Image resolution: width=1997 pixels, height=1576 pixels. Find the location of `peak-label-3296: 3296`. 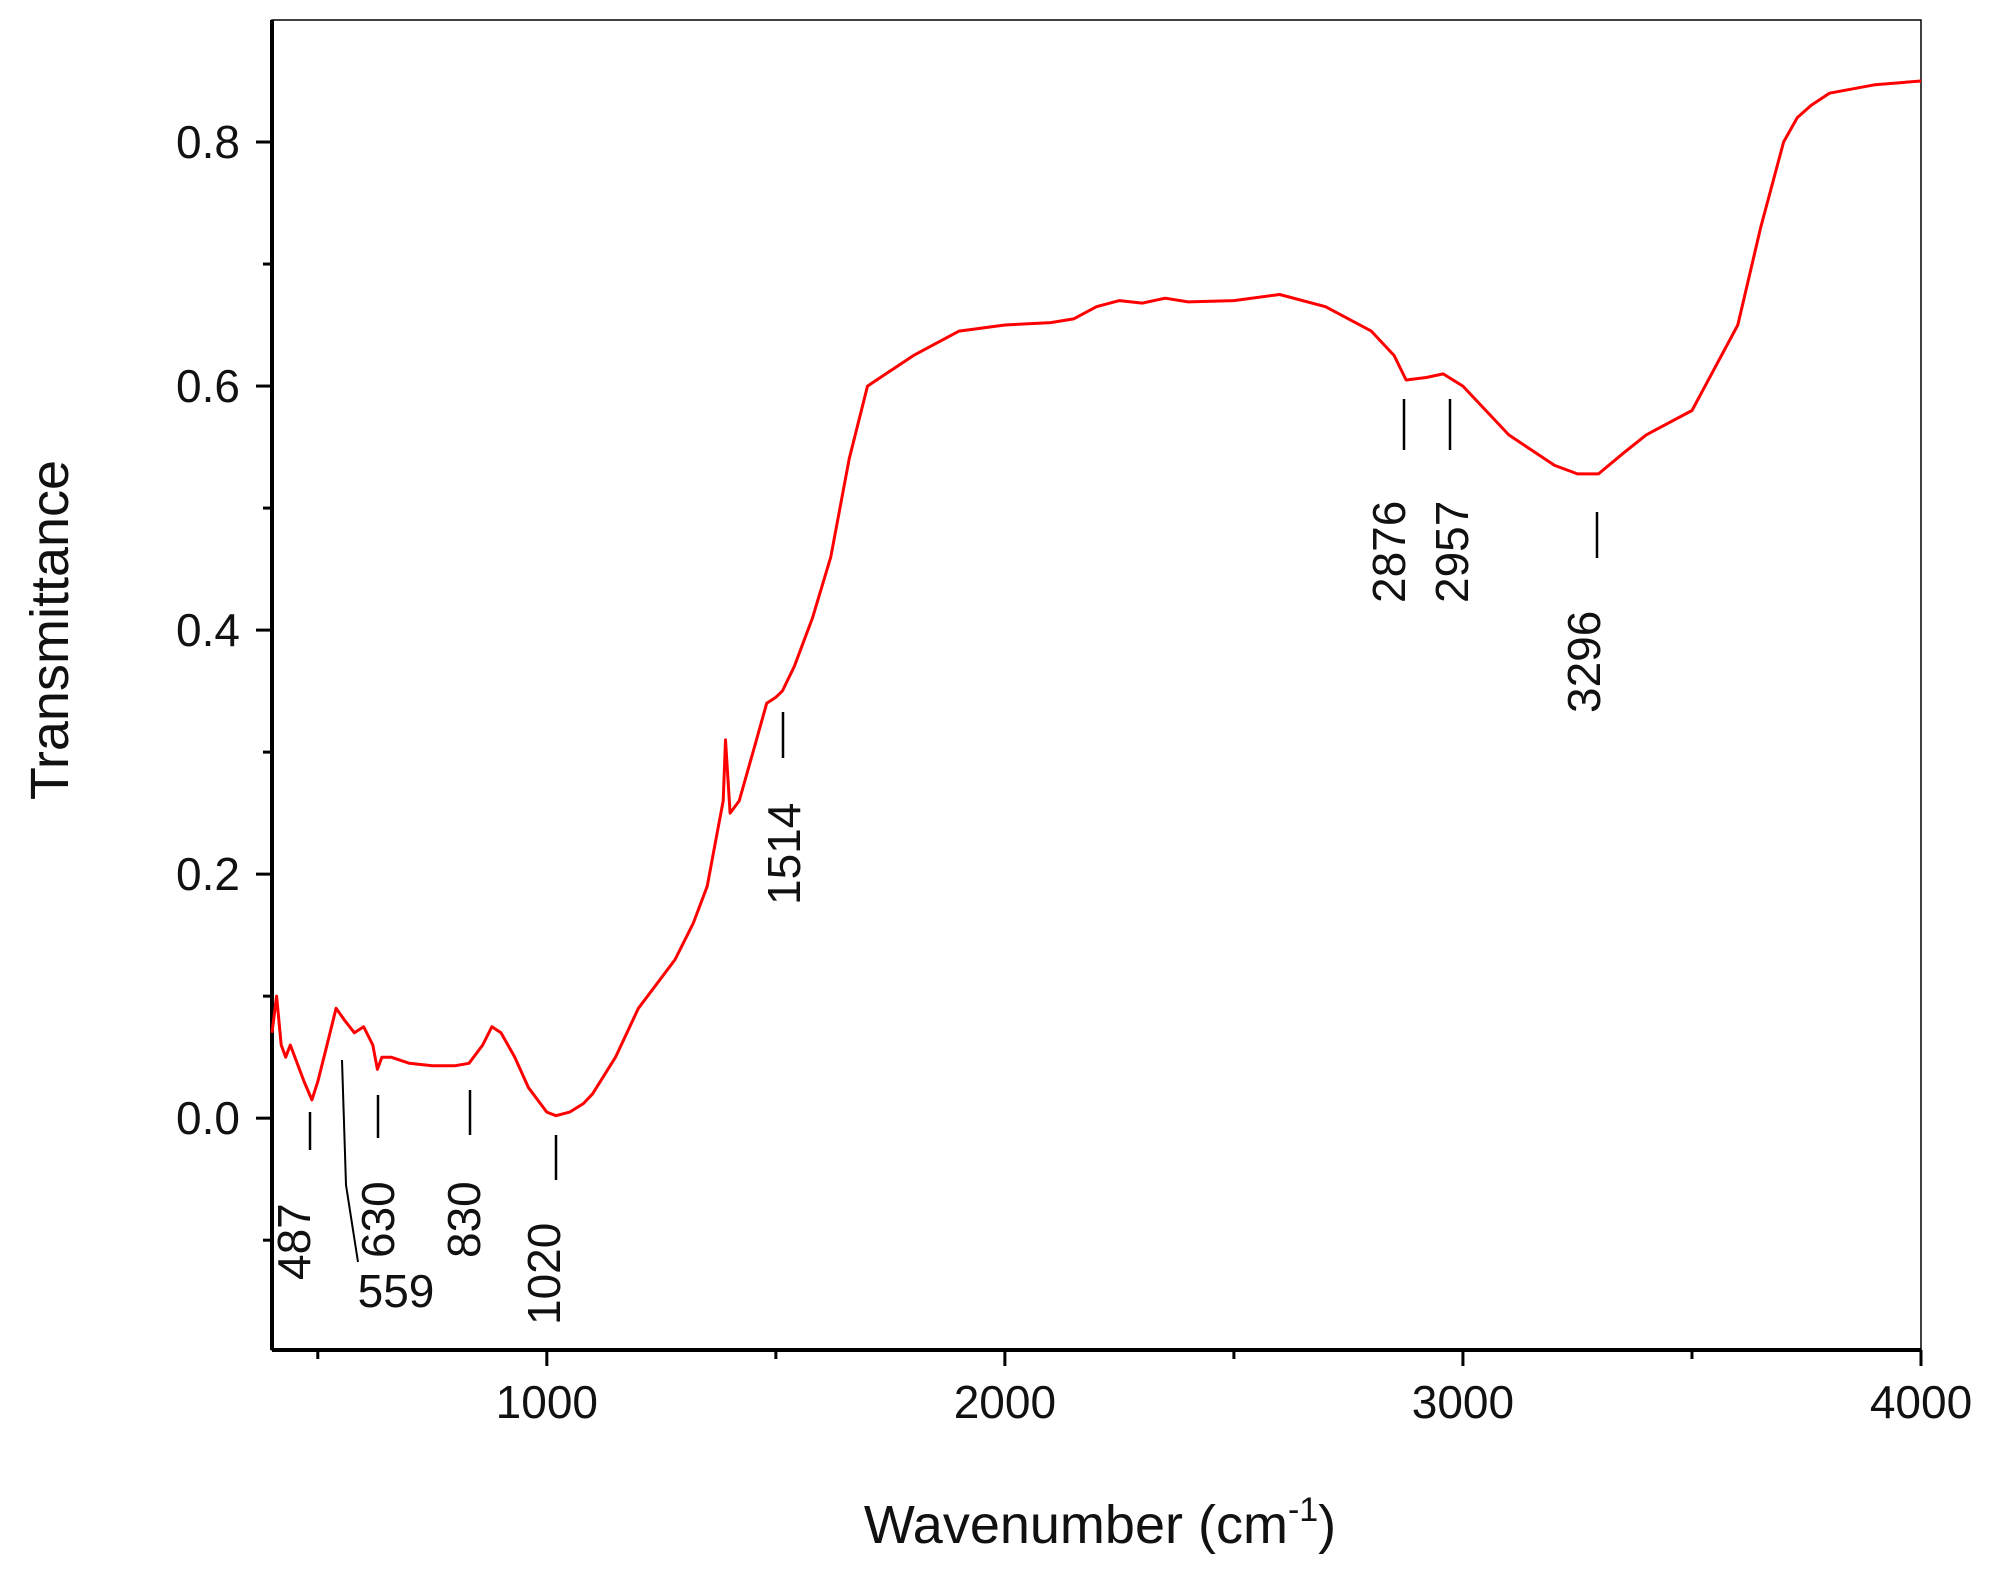

peak-label-3296: 3296 is located at coordinates (1584, 662).